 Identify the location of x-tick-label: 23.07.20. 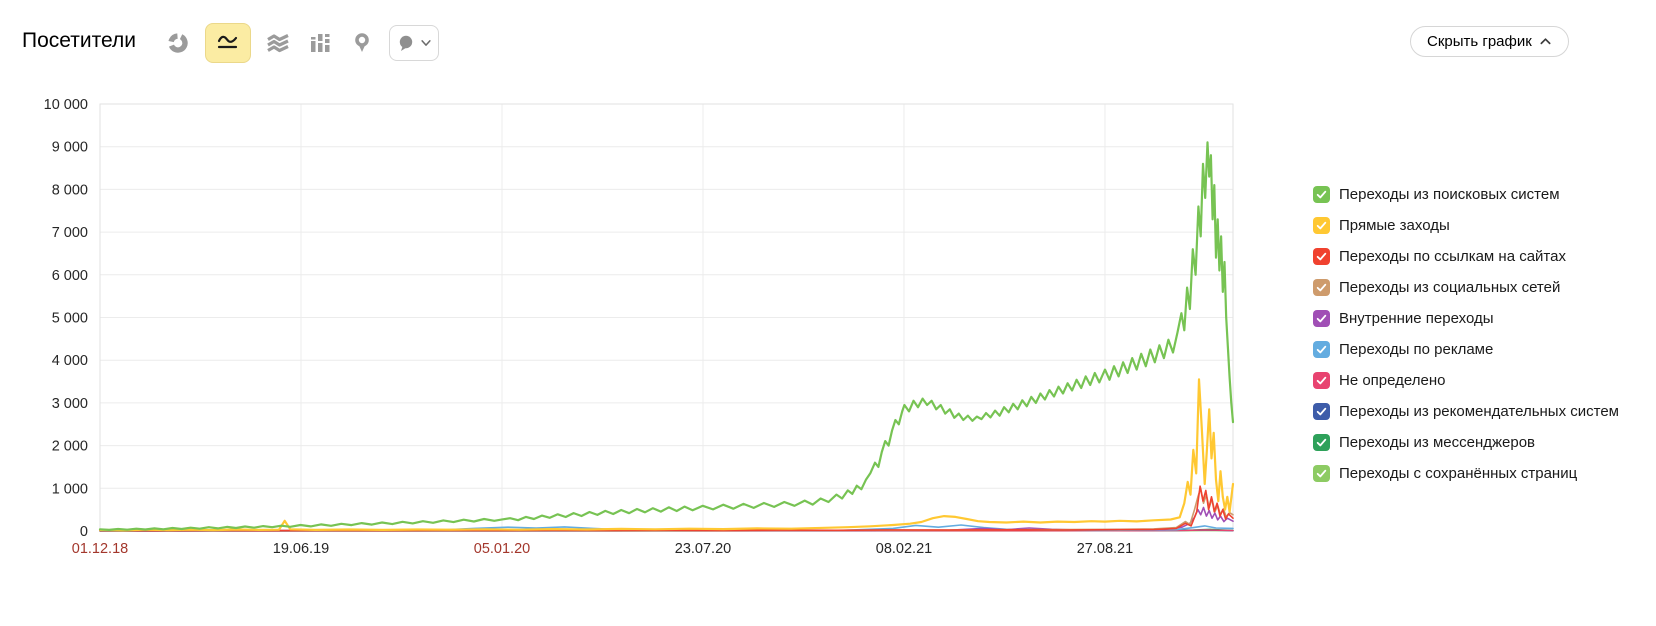
(703, 549).